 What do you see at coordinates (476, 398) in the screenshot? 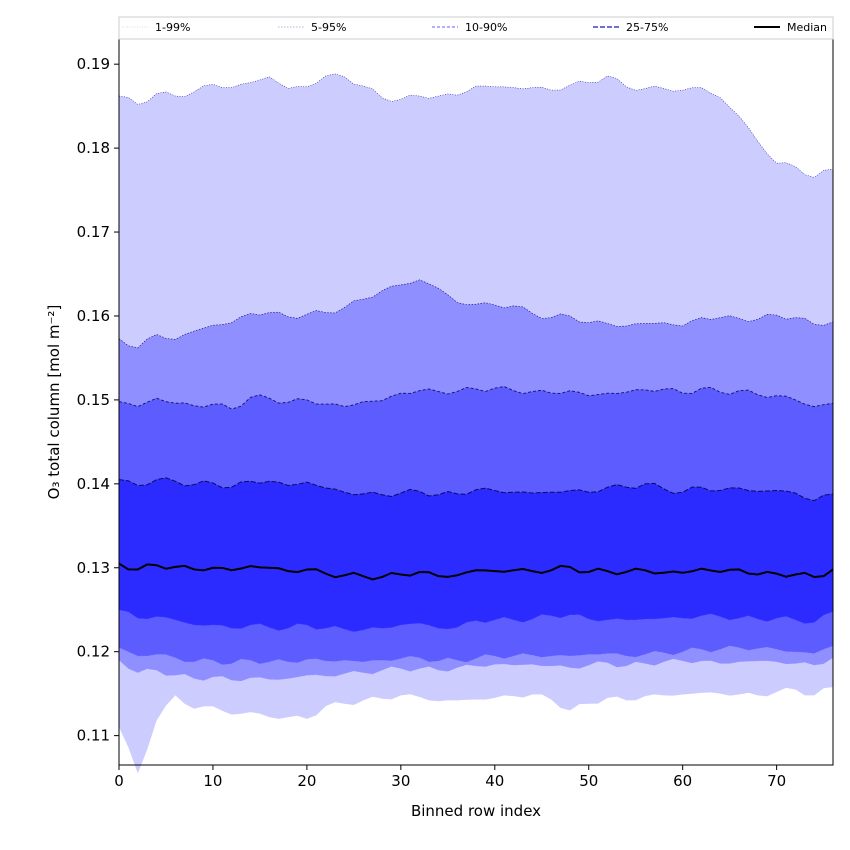
I see `line-p90` at bounding box center [476, 398].